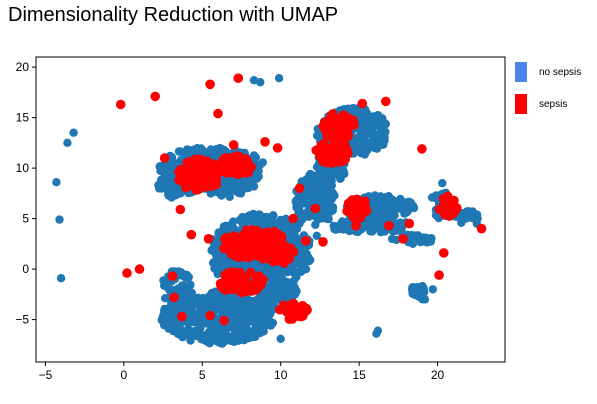 This screenshot has height=404, width=597. Describe the element at coordinates (202, 375) in the screenshot. I see `x-tick-label: 5` at that location.